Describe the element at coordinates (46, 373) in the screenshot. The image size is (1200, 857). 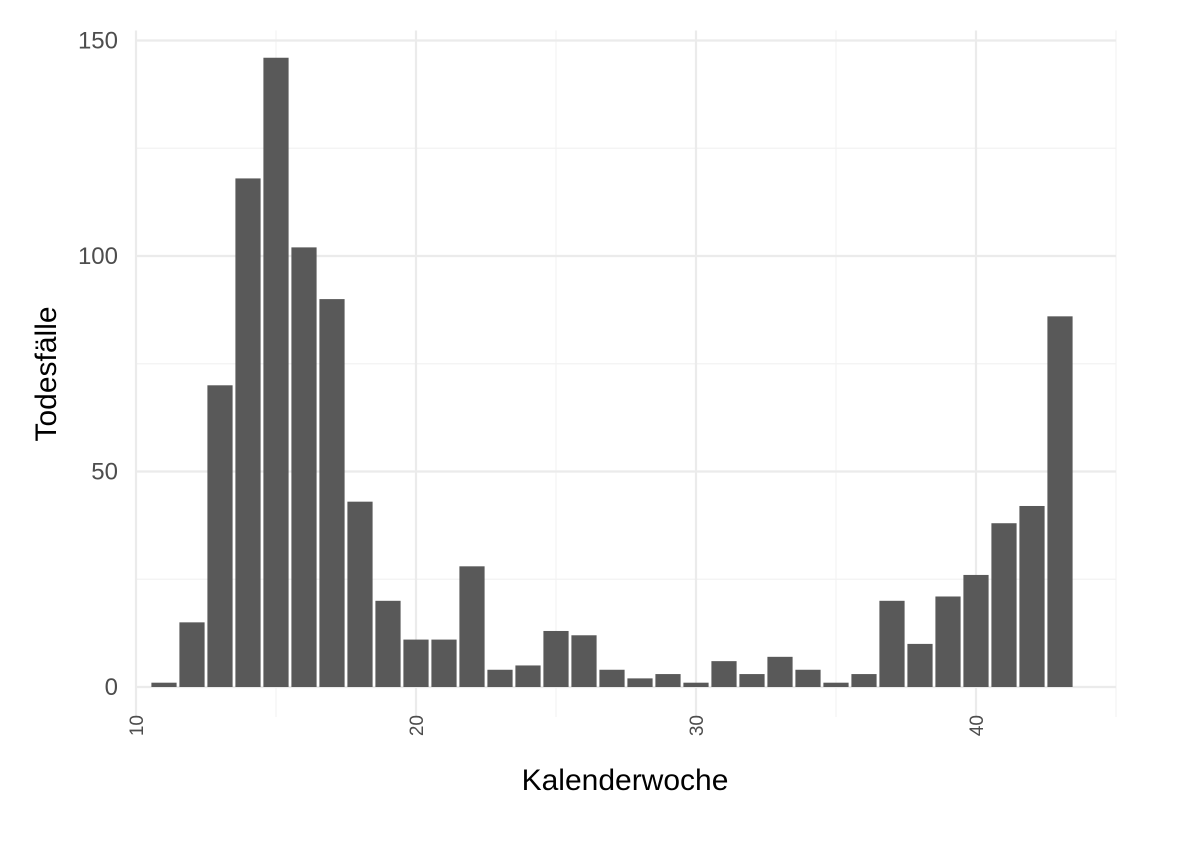
I see `y-axis-title: Todesfälle` at that location.